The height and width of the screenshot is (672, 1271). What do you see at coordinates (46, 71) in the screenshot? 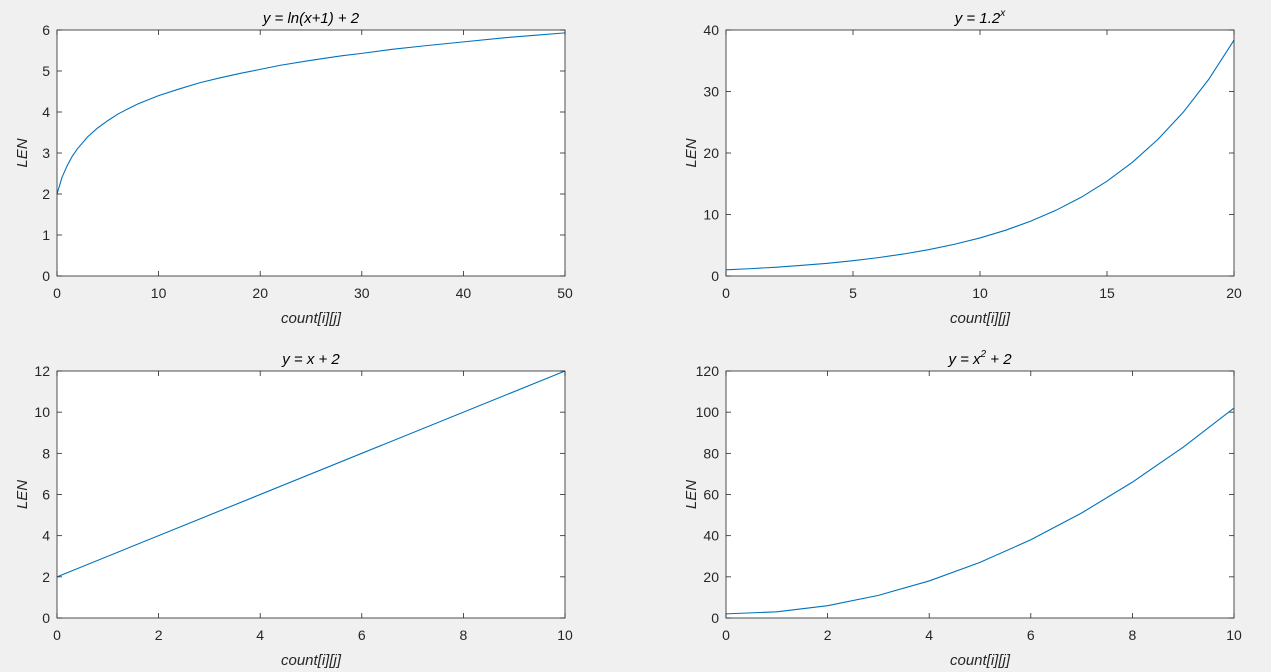
I see `y-tick-label: 5` at bounding box center [46, 71].